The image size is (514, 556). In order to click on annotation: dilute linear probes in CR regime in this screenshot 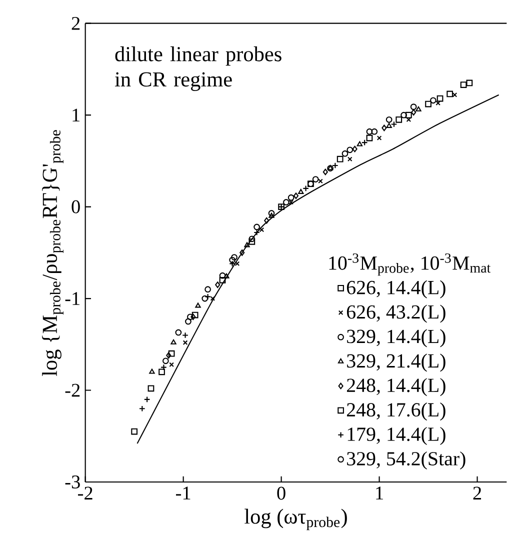, I will do `click(198, 68)`.